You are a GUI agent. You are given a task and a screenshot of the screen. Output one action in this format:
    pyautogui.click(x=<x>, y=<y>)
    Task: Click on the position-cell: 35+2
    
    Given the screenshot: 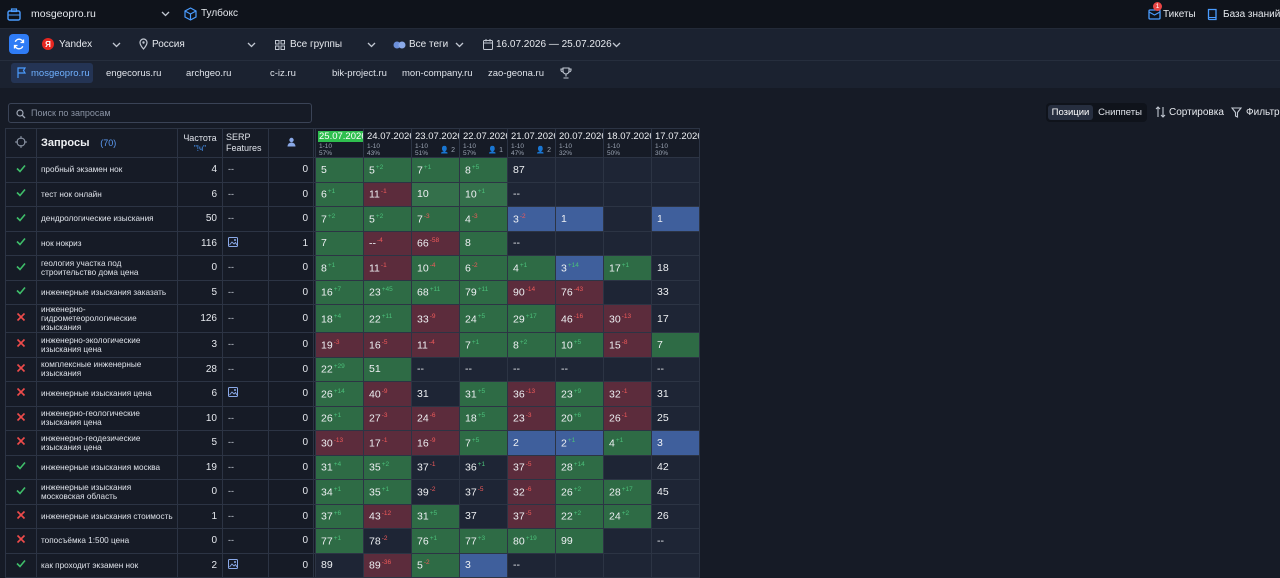 What is the action you would take?
    pyautogui.click(x=387, y=467)
    